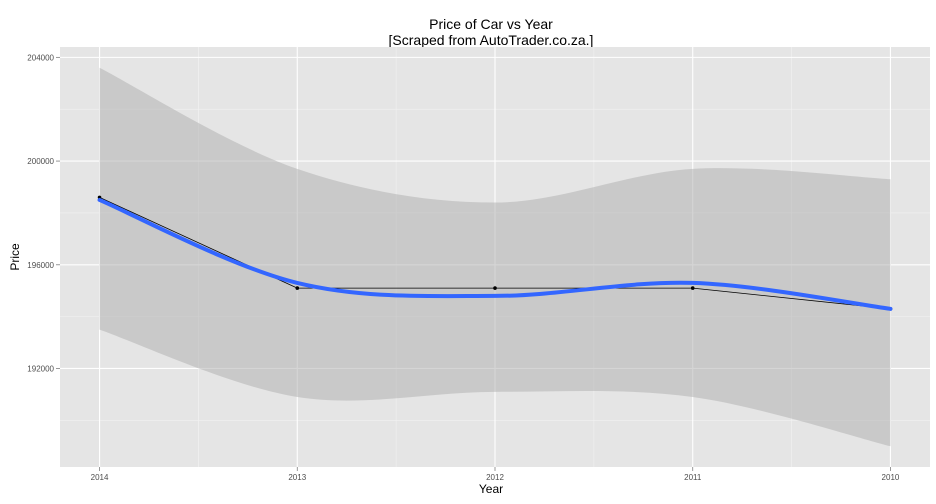 Image resolution: width=936 pixels, height=504 pixels. I want to click on x-axis-label: Year, so click(491, 489).